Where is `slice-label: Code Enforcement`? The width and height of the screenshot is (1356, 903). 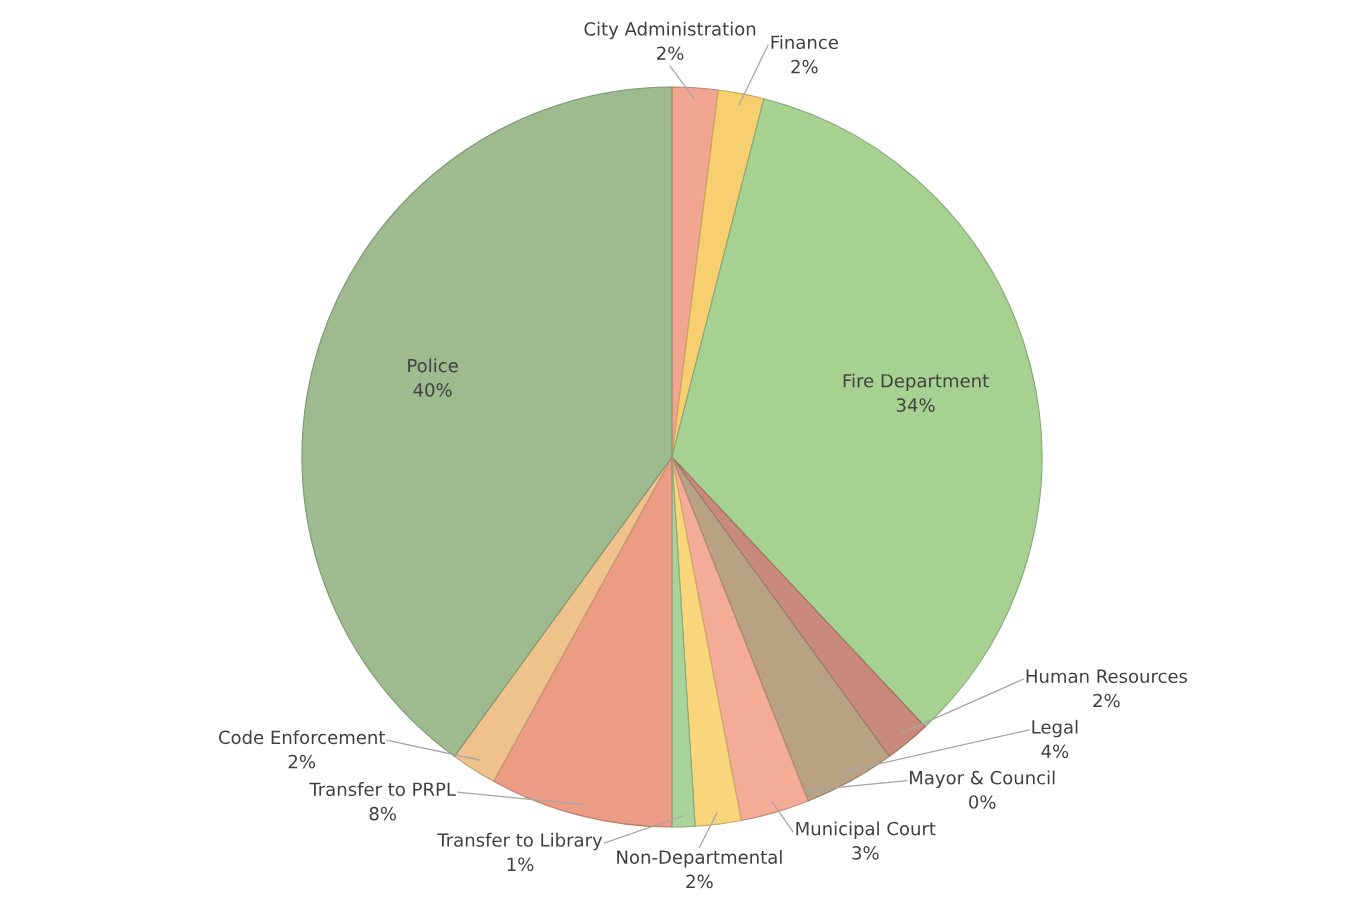 slice-label: Code Enforcement is located at coordinates (301, 737).